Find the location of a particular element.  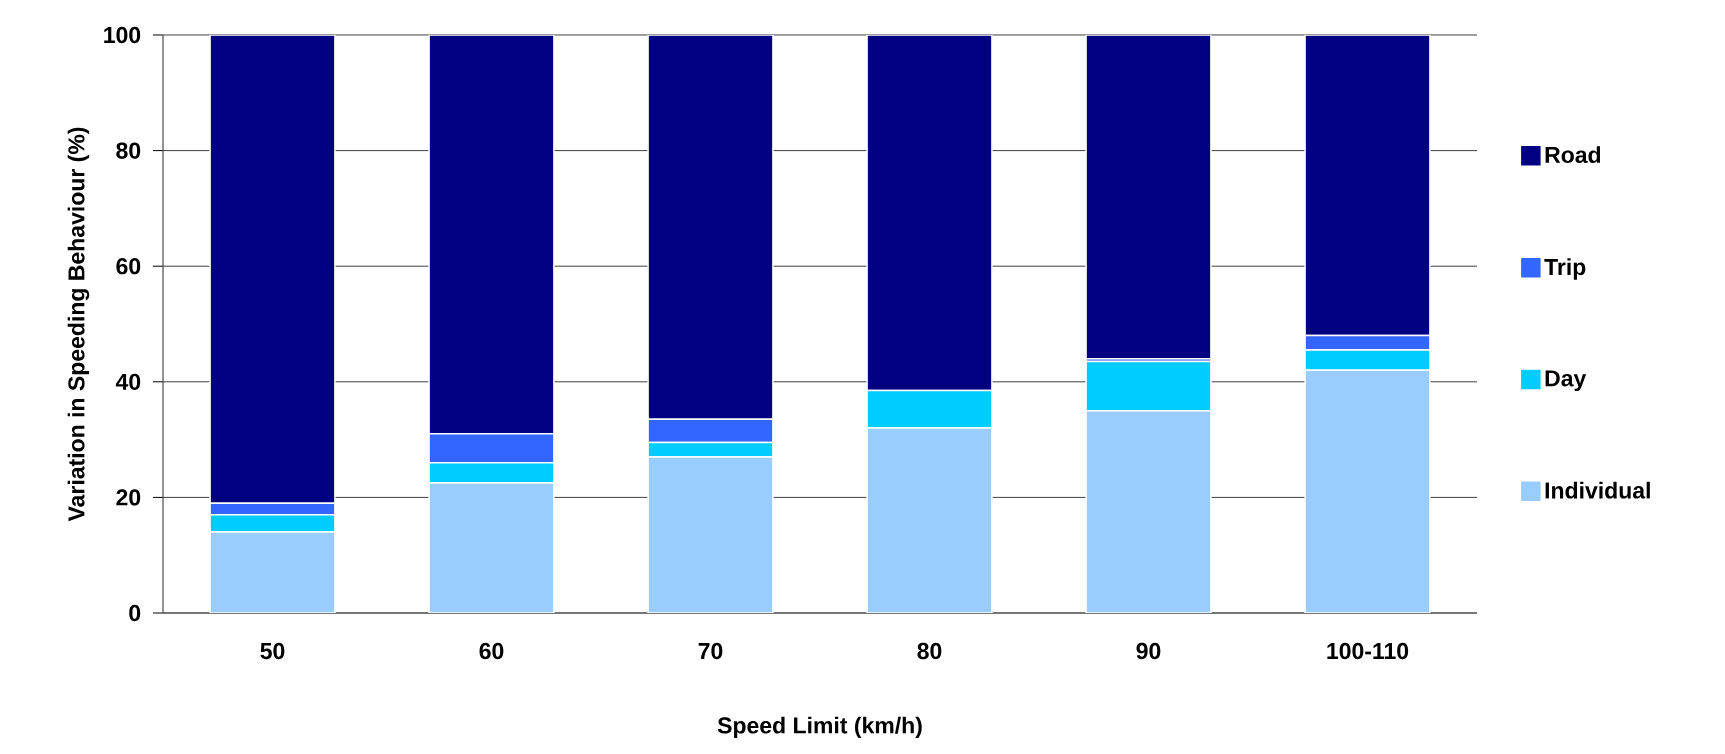

x-tick-label: 50 is located at coordinates (272, 651).